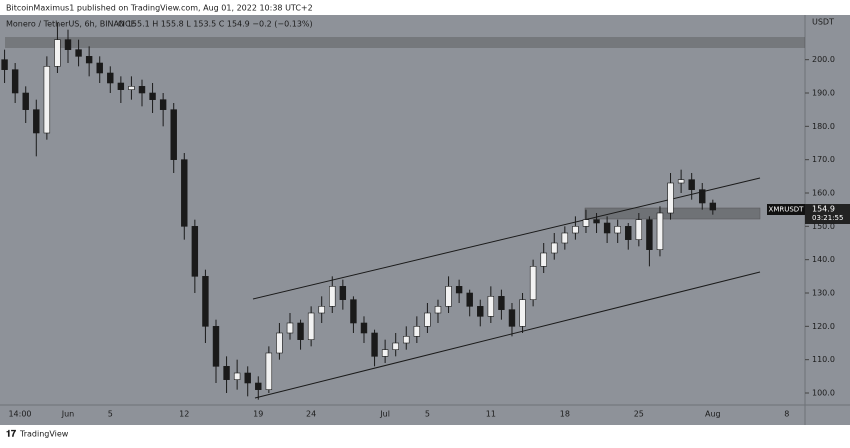 The image size is (850, 448). I want to click on countdown-label: 03:21:55, so click(827, 218).